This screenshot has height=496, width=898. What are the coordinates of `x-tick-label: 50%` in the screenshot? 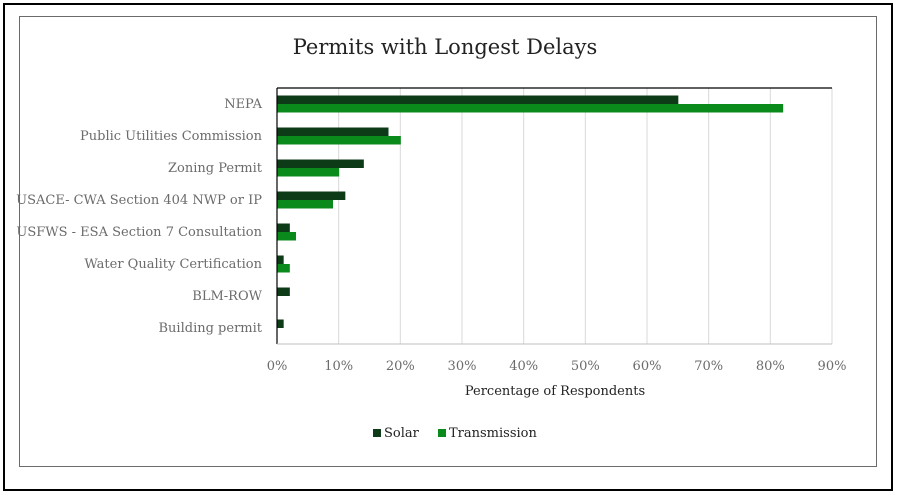 It's located at (585, 366).